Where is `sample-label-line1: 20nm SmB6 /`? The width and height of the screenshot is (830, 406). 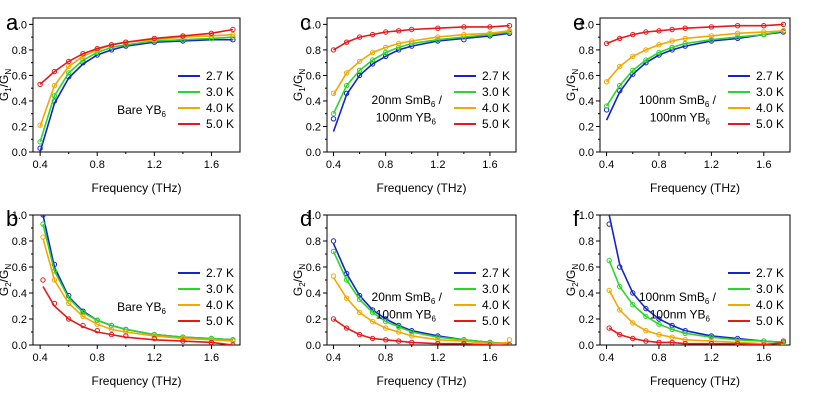
sample-label-line1: 20nm SmB6 / is located at coordinates (407, 298).